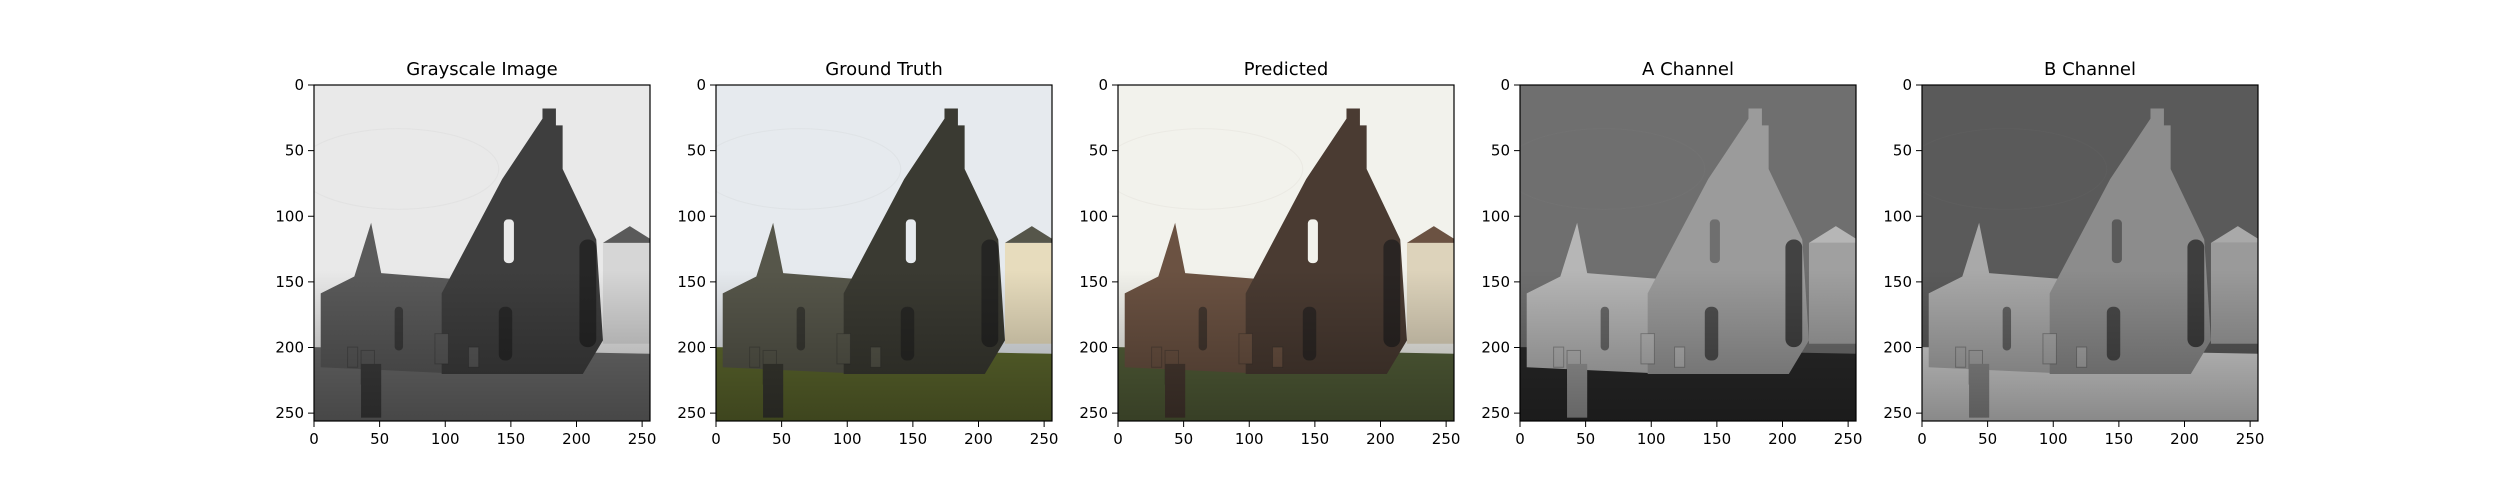  Describe the element at coordinates (2090, 69) in the screenshot. I see `panel-title: B Channel` at that location.